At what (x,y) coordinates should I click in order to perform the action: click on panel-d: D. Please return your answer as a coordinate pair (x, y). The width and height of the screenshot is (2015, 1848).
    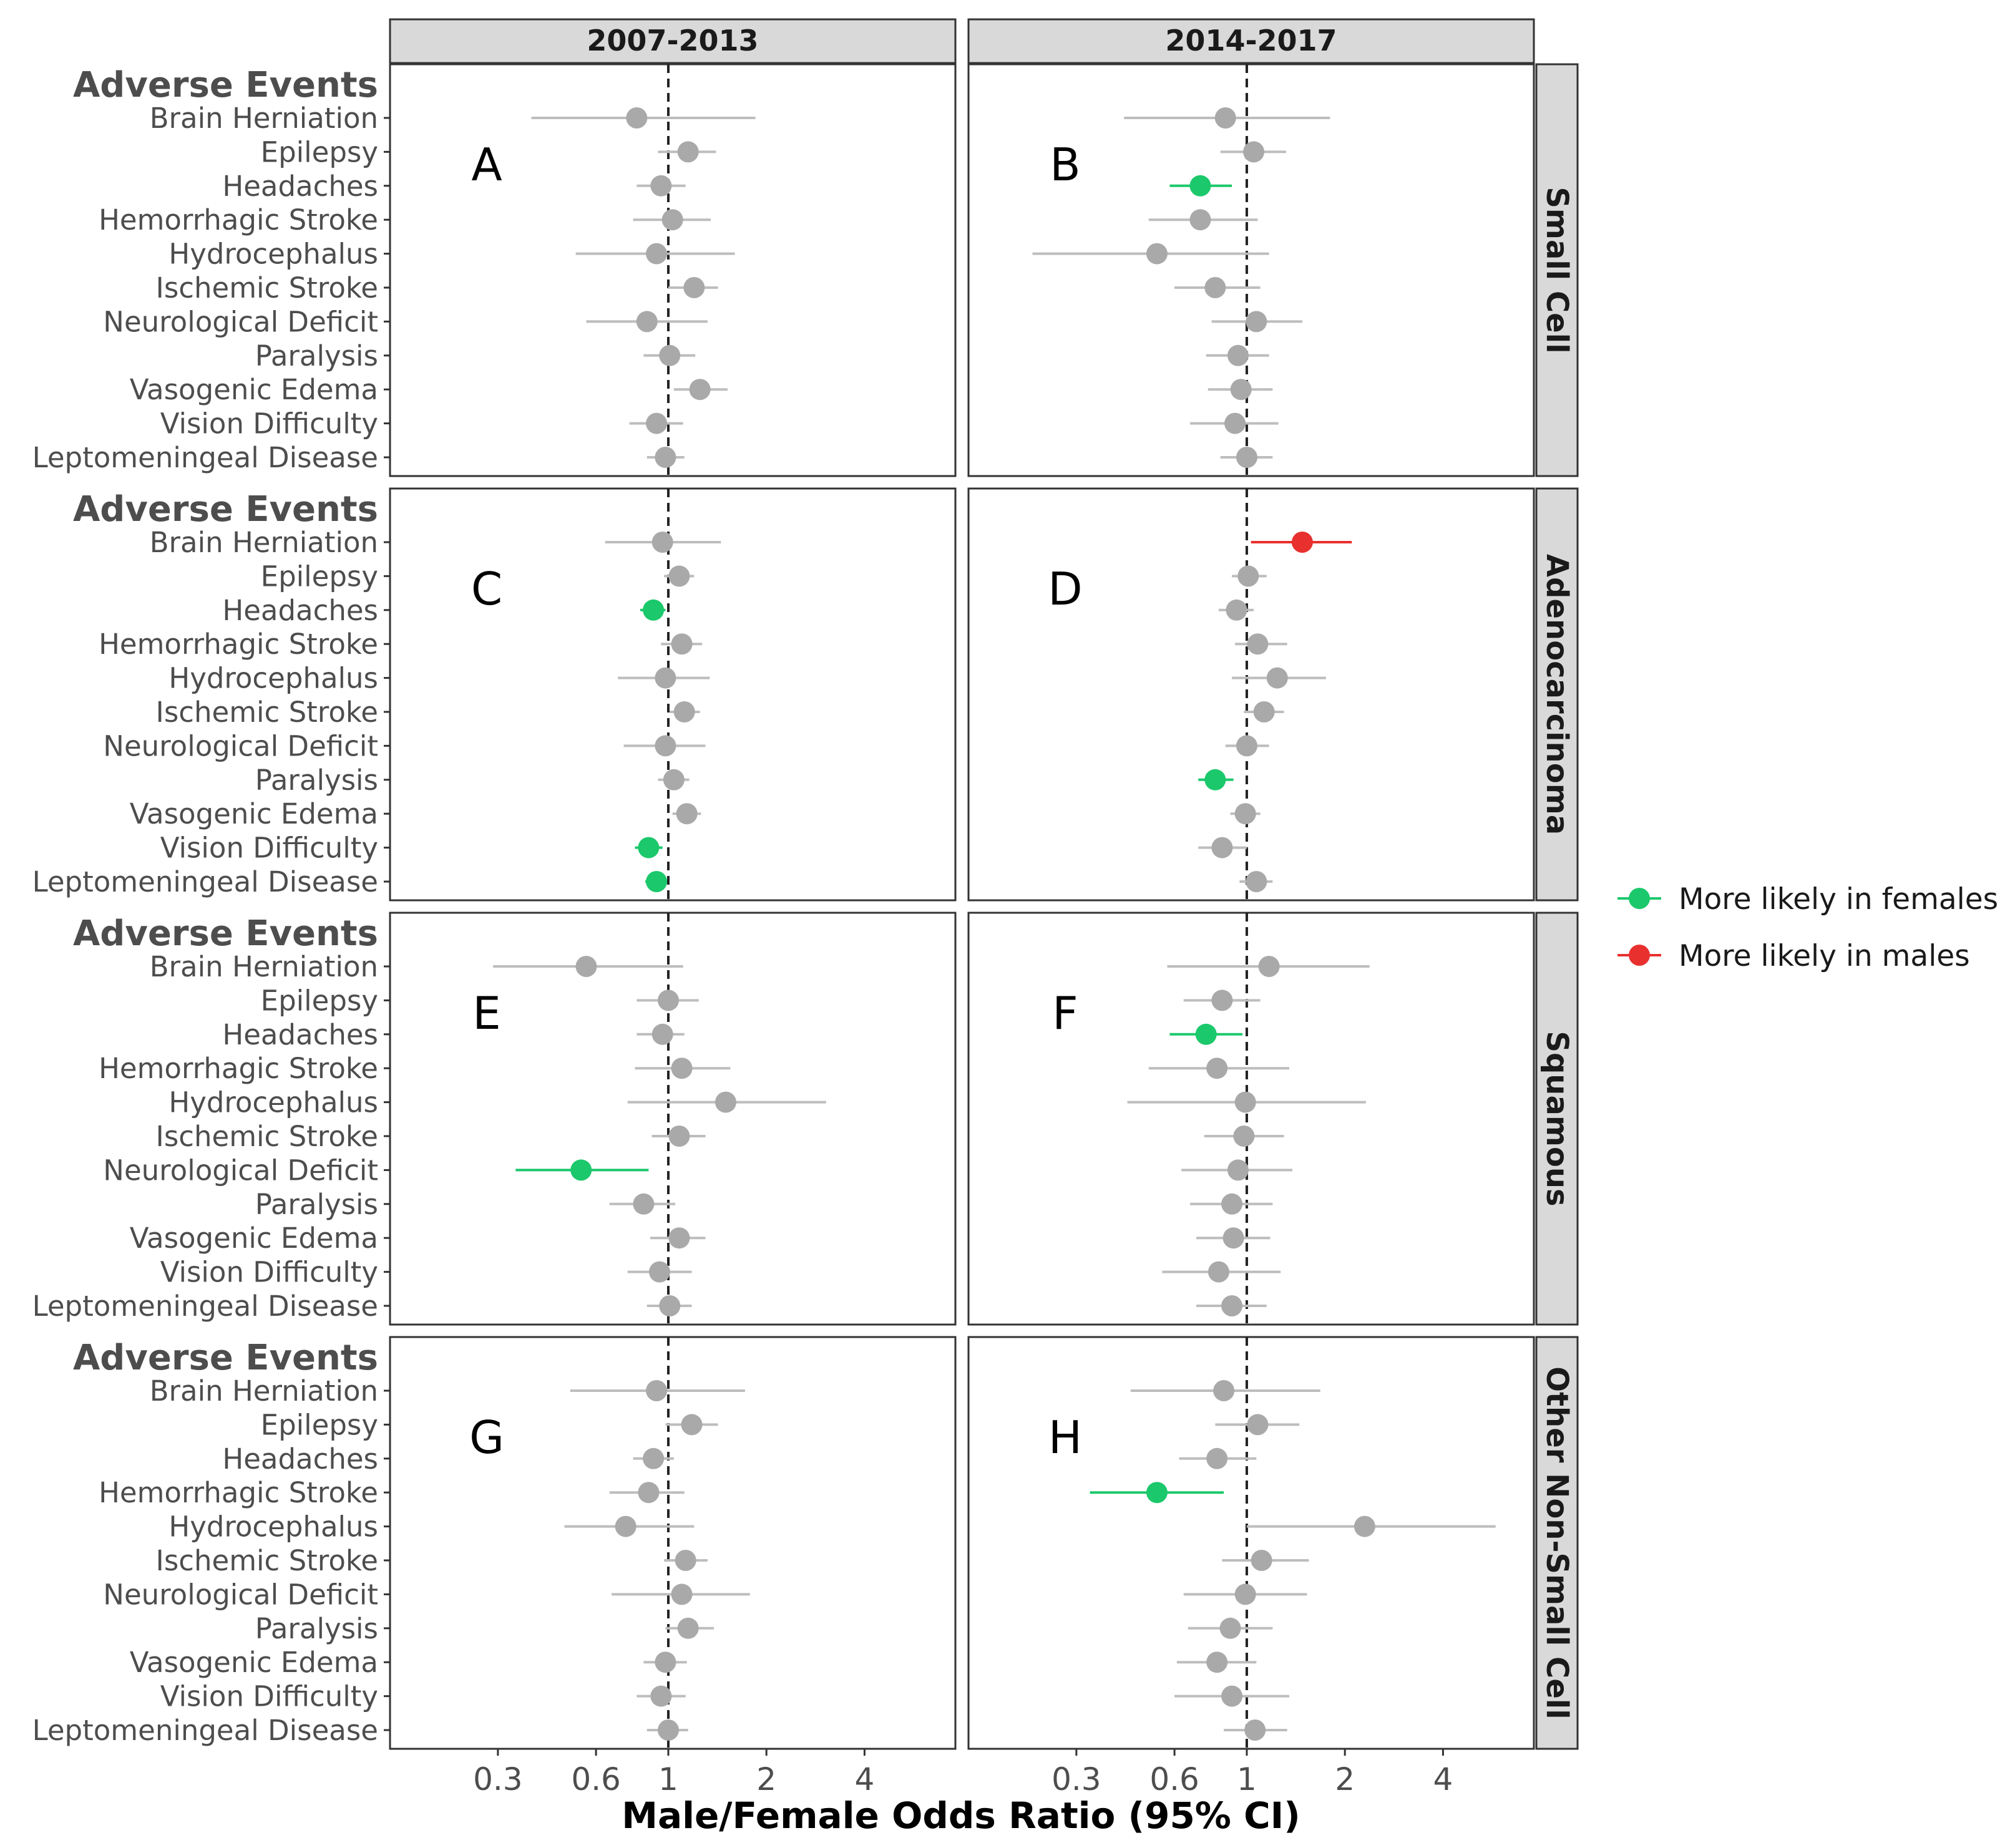
    Looking at the image, I should click on (1251, 694).